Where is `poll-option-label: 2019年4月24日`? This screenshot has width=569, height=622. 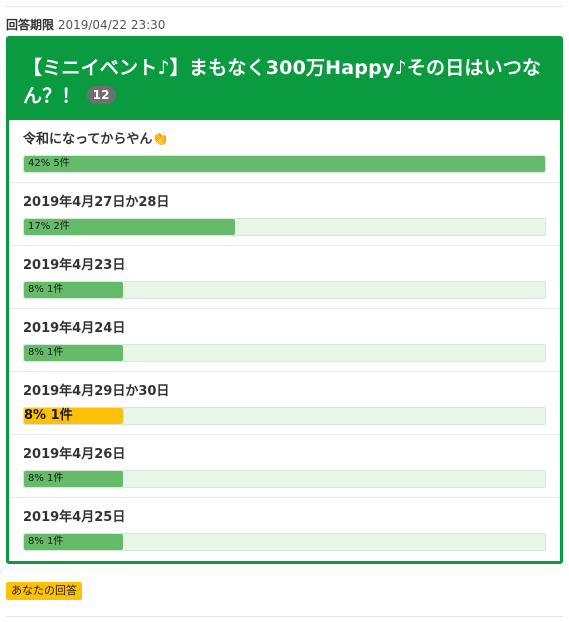
poll-option-label: 2019年4月24日 is located at coordinates (74, 328).